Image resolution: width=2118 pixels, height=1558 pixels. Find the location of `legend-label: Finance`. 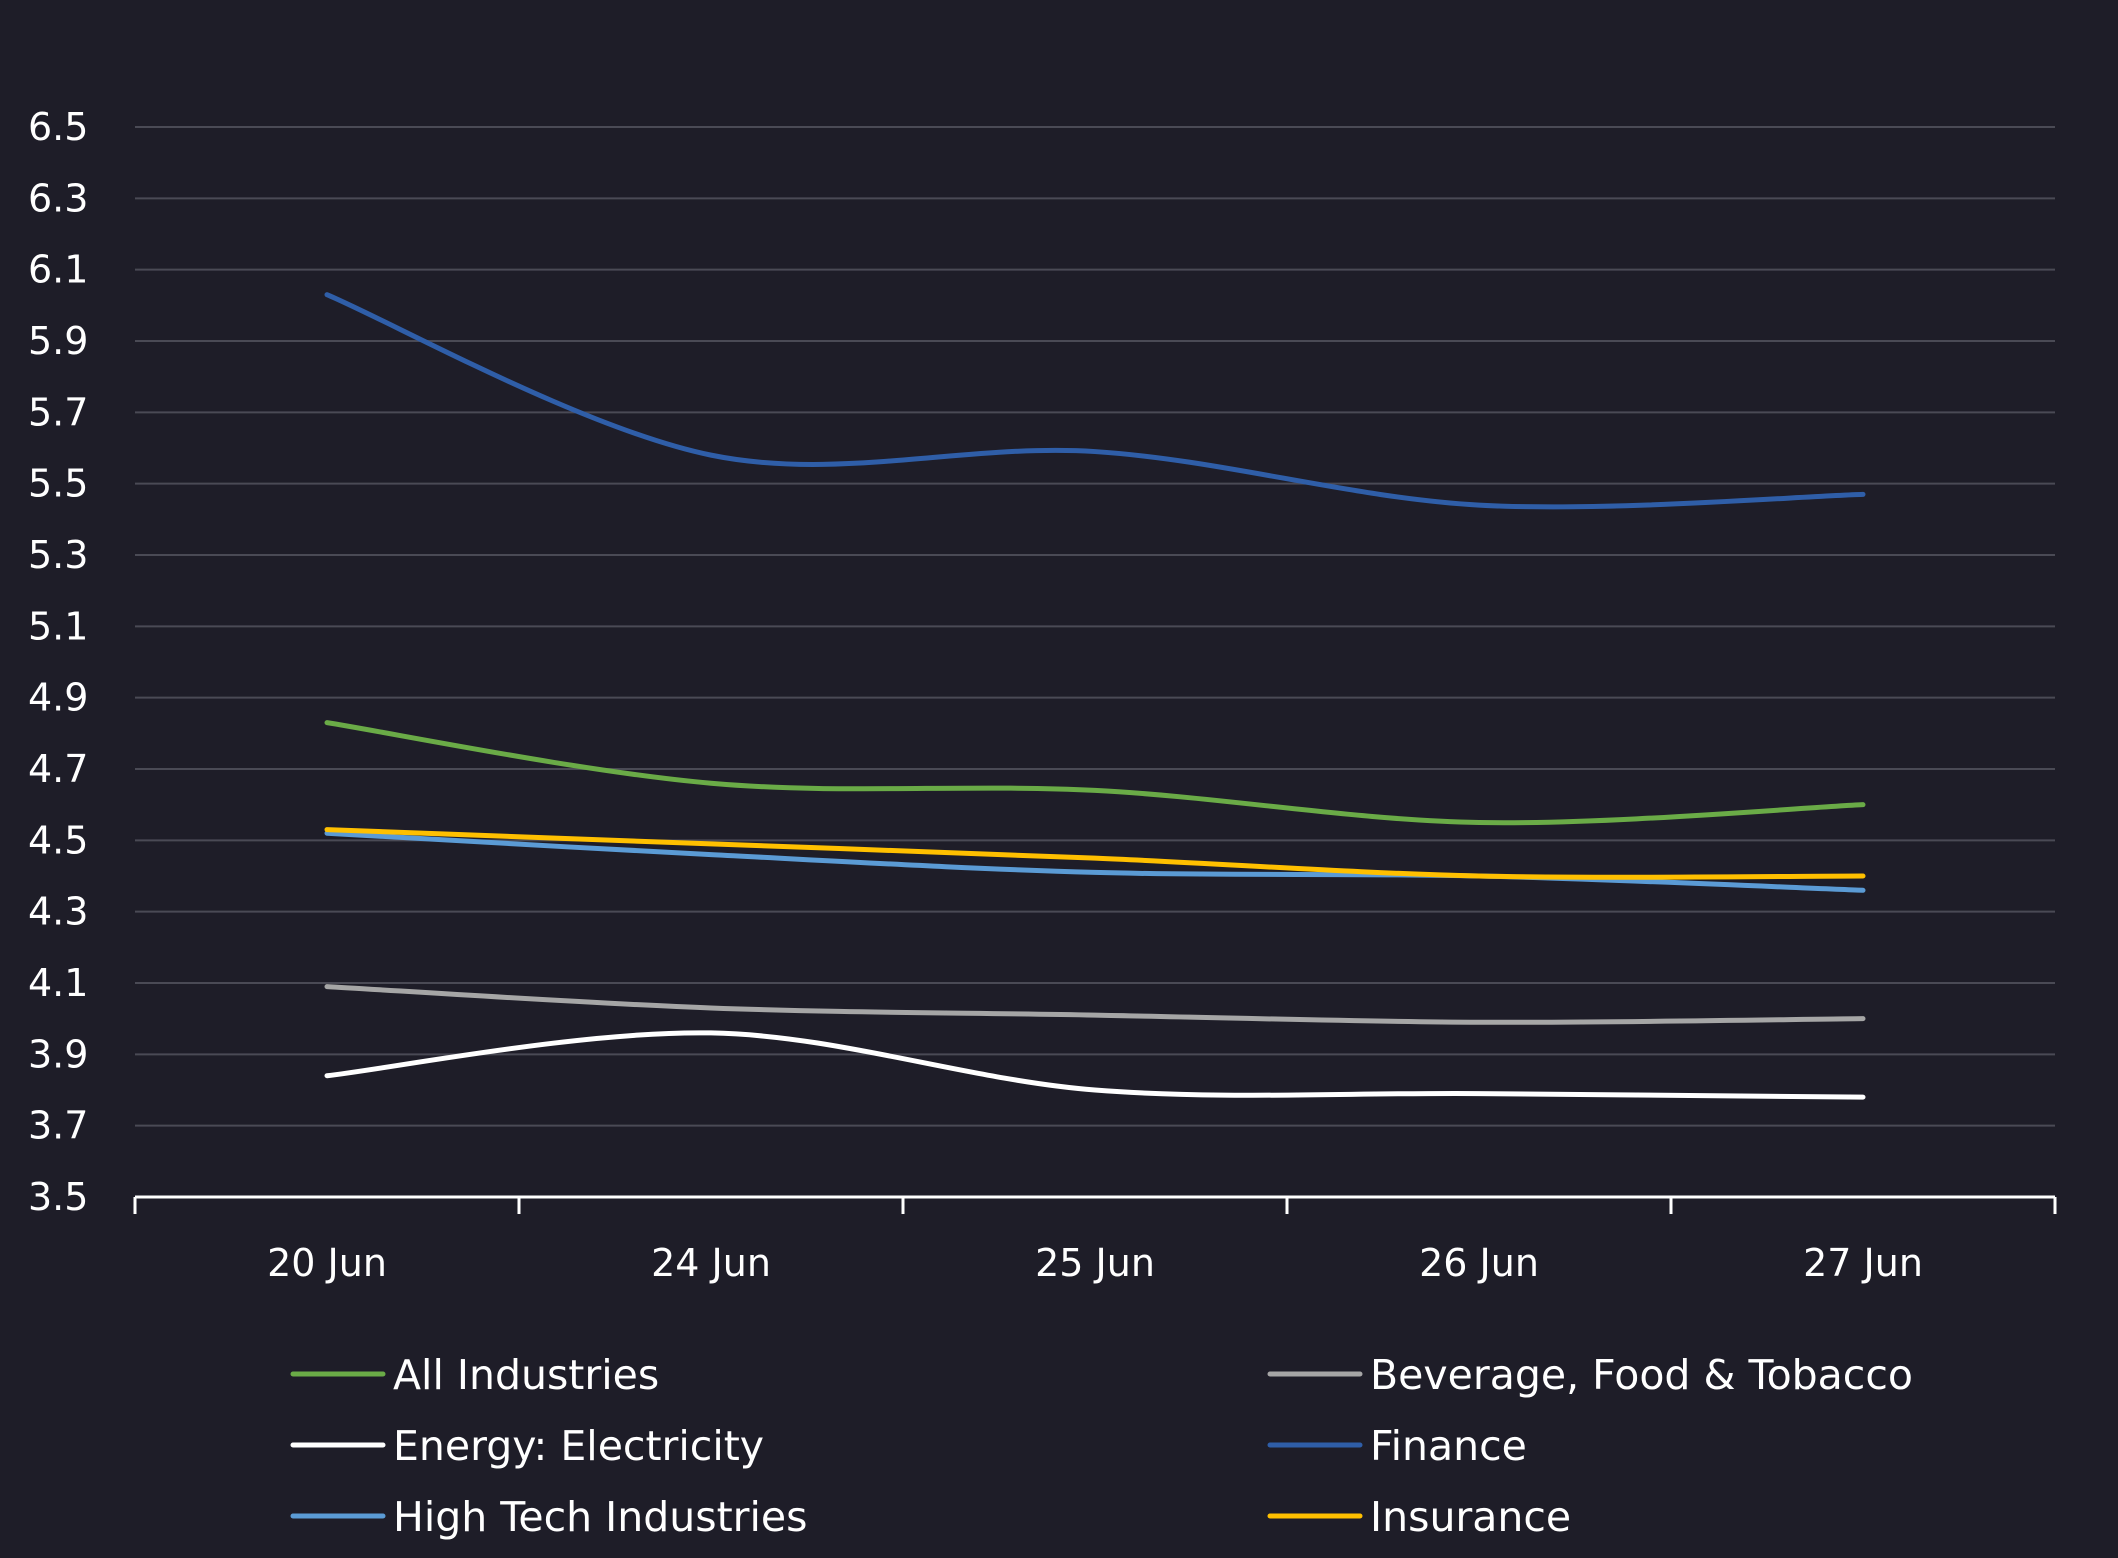

legend-label: Finance is located at coordinates (1448, 1446).